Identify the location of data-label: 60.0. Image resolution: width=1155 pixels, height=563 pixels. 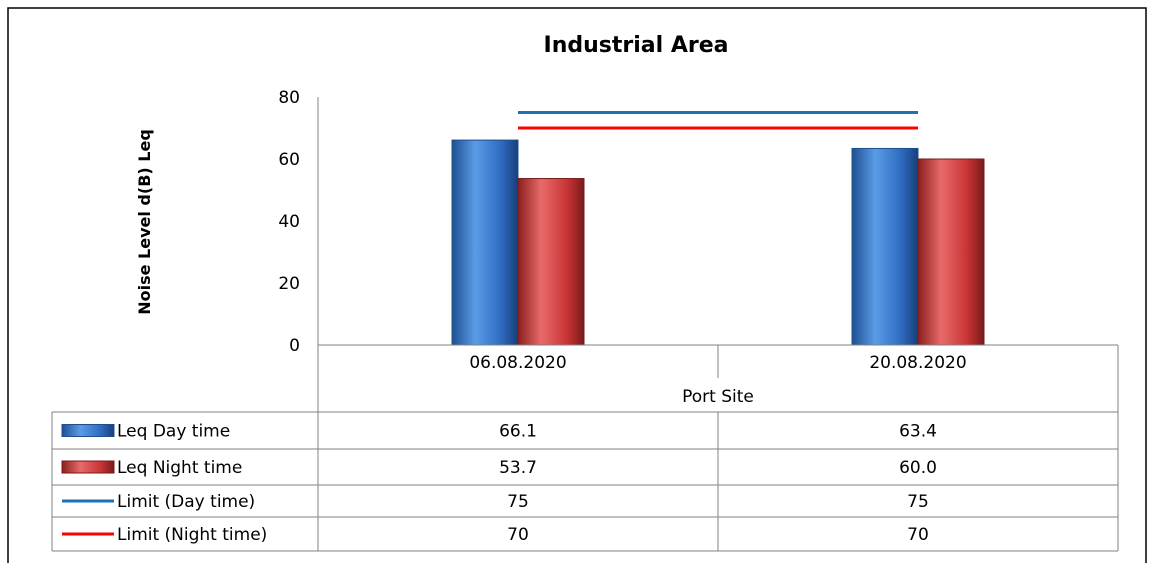
(918, 468).